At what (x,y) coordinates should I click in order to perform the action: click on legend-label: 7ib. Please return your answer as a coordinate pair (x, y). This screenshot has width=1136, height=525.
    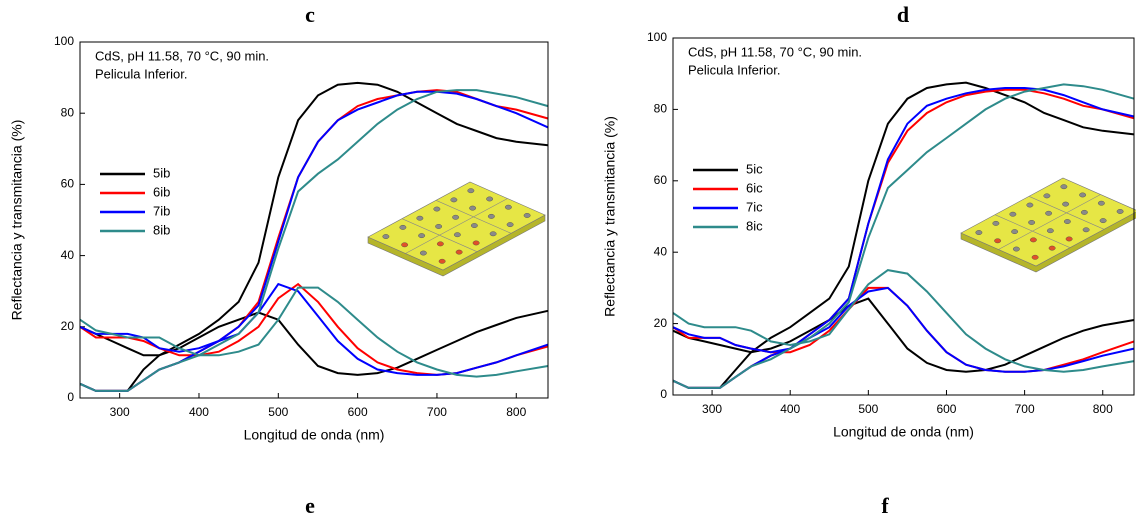
    Looking at the image, I should click on (161, 210).